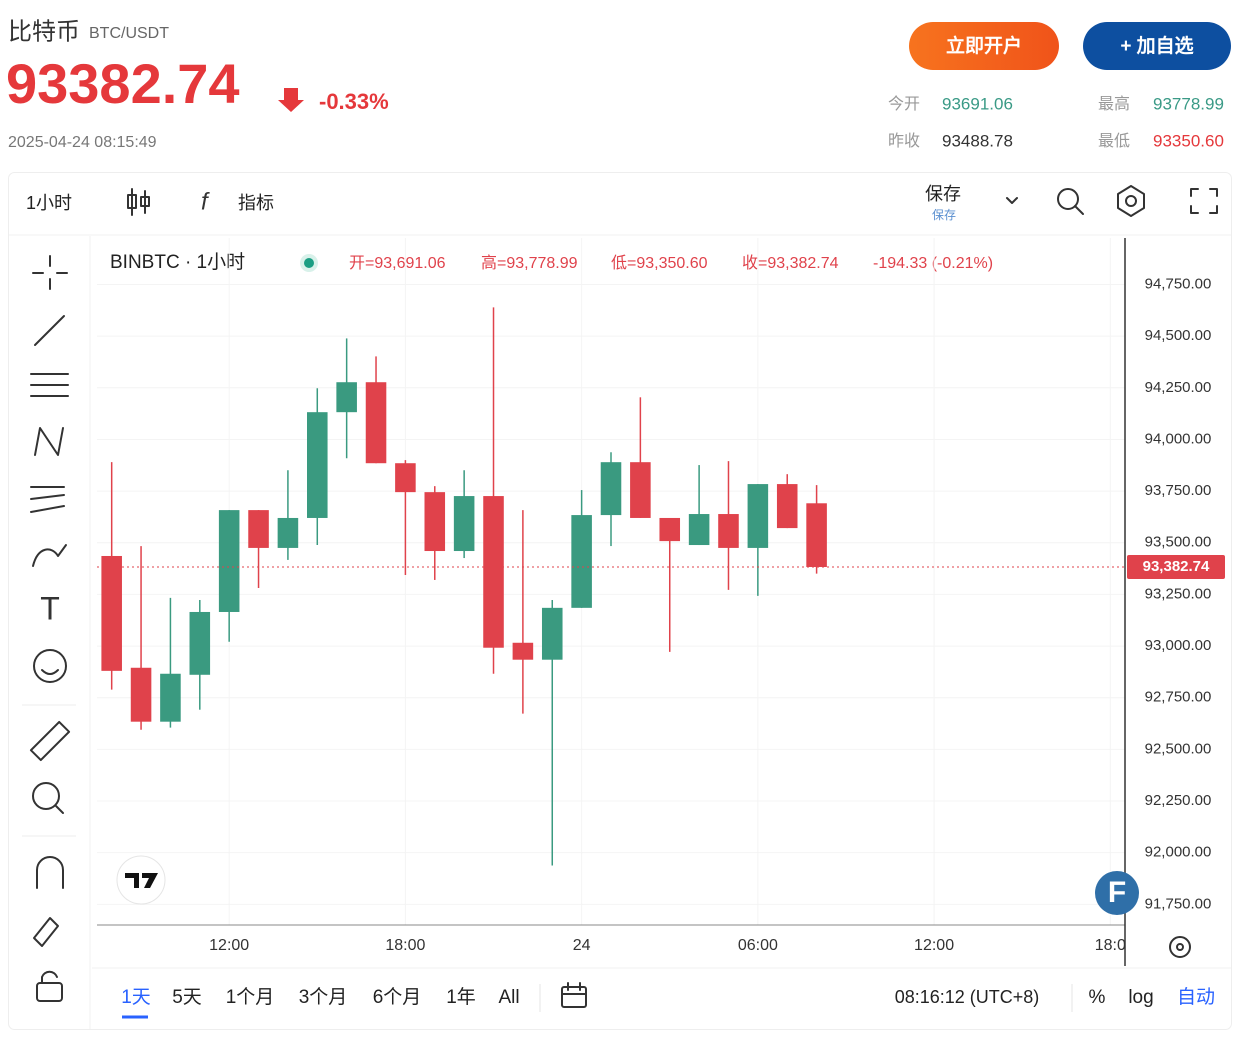 The image size is (1242, 1046). Describe the element at coordinates (138, 202) in the screenshot. I see `candle-icon` at that location.